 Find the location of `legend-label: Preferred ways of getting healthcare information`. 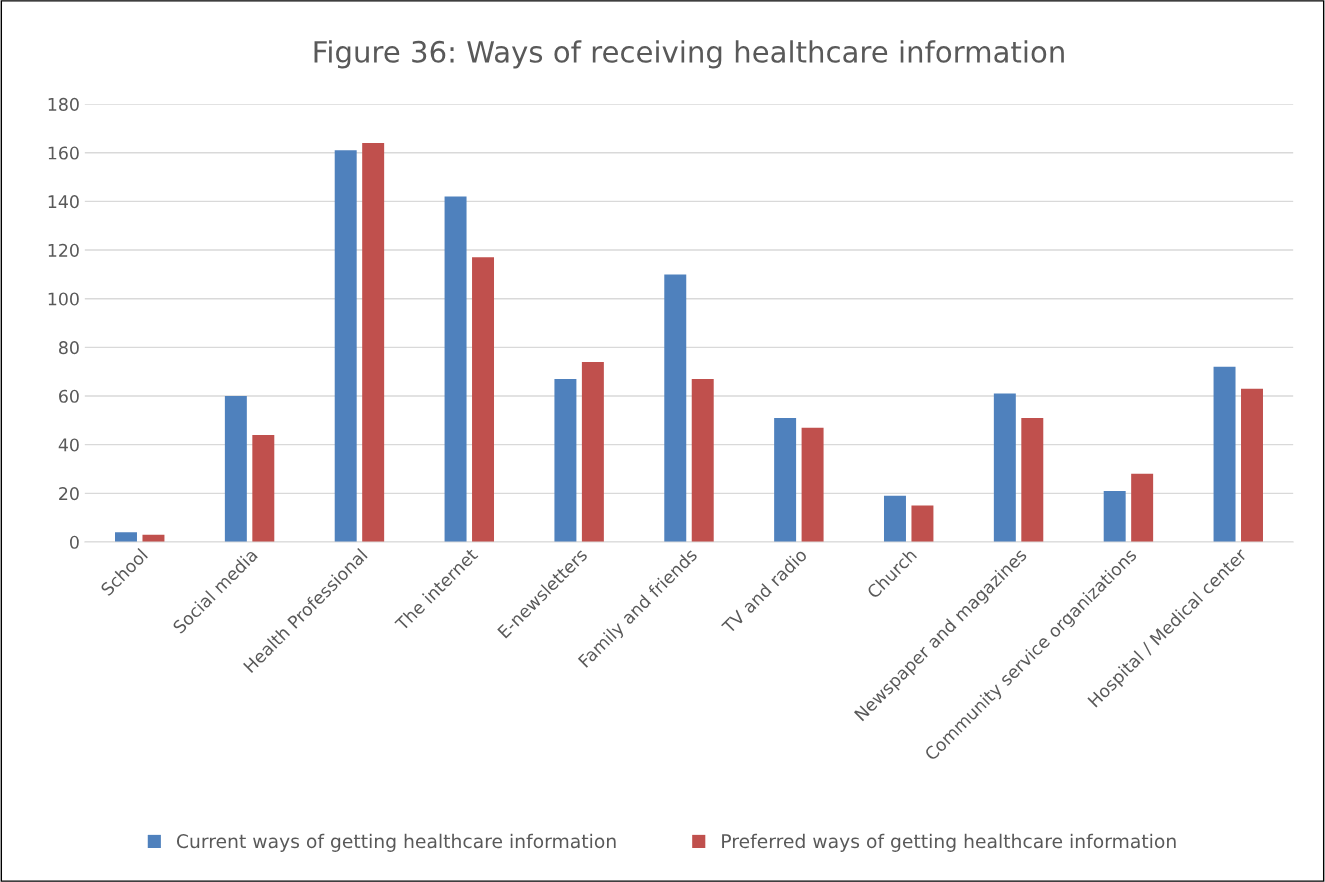

legend-label: Preferred ways of getting healthcare information is located at coordinates (949, 842).